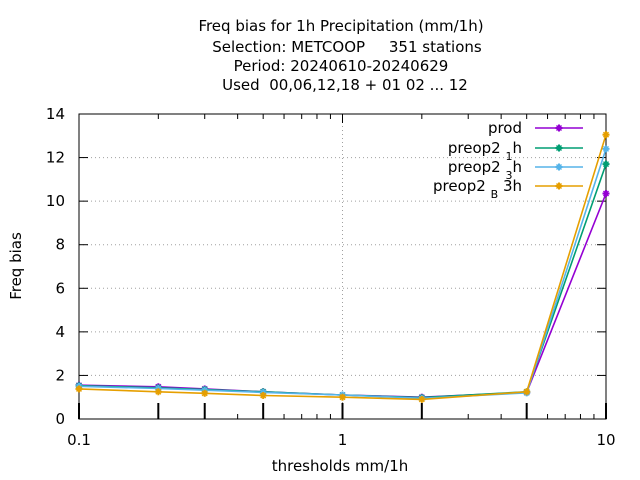 The width and height of the screenshot is (640, 480). What do you see at coordinates (60, 288) in the screenshot?
I see `y-tick-label: 6` at bounding box center [60, 288].